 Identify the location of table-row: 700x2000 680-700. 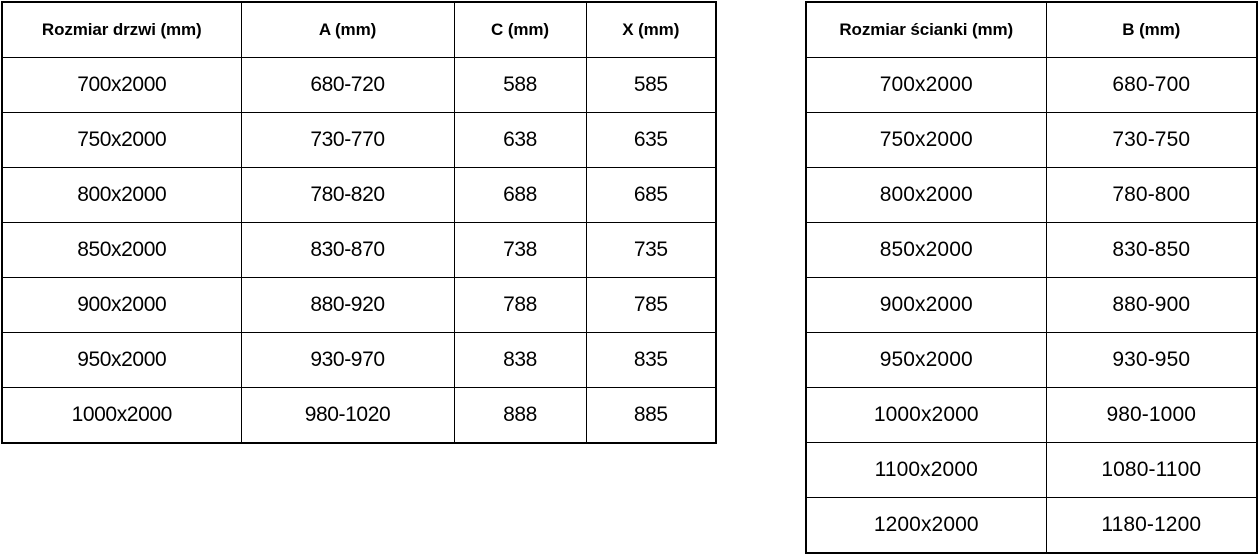
(1031, 85).